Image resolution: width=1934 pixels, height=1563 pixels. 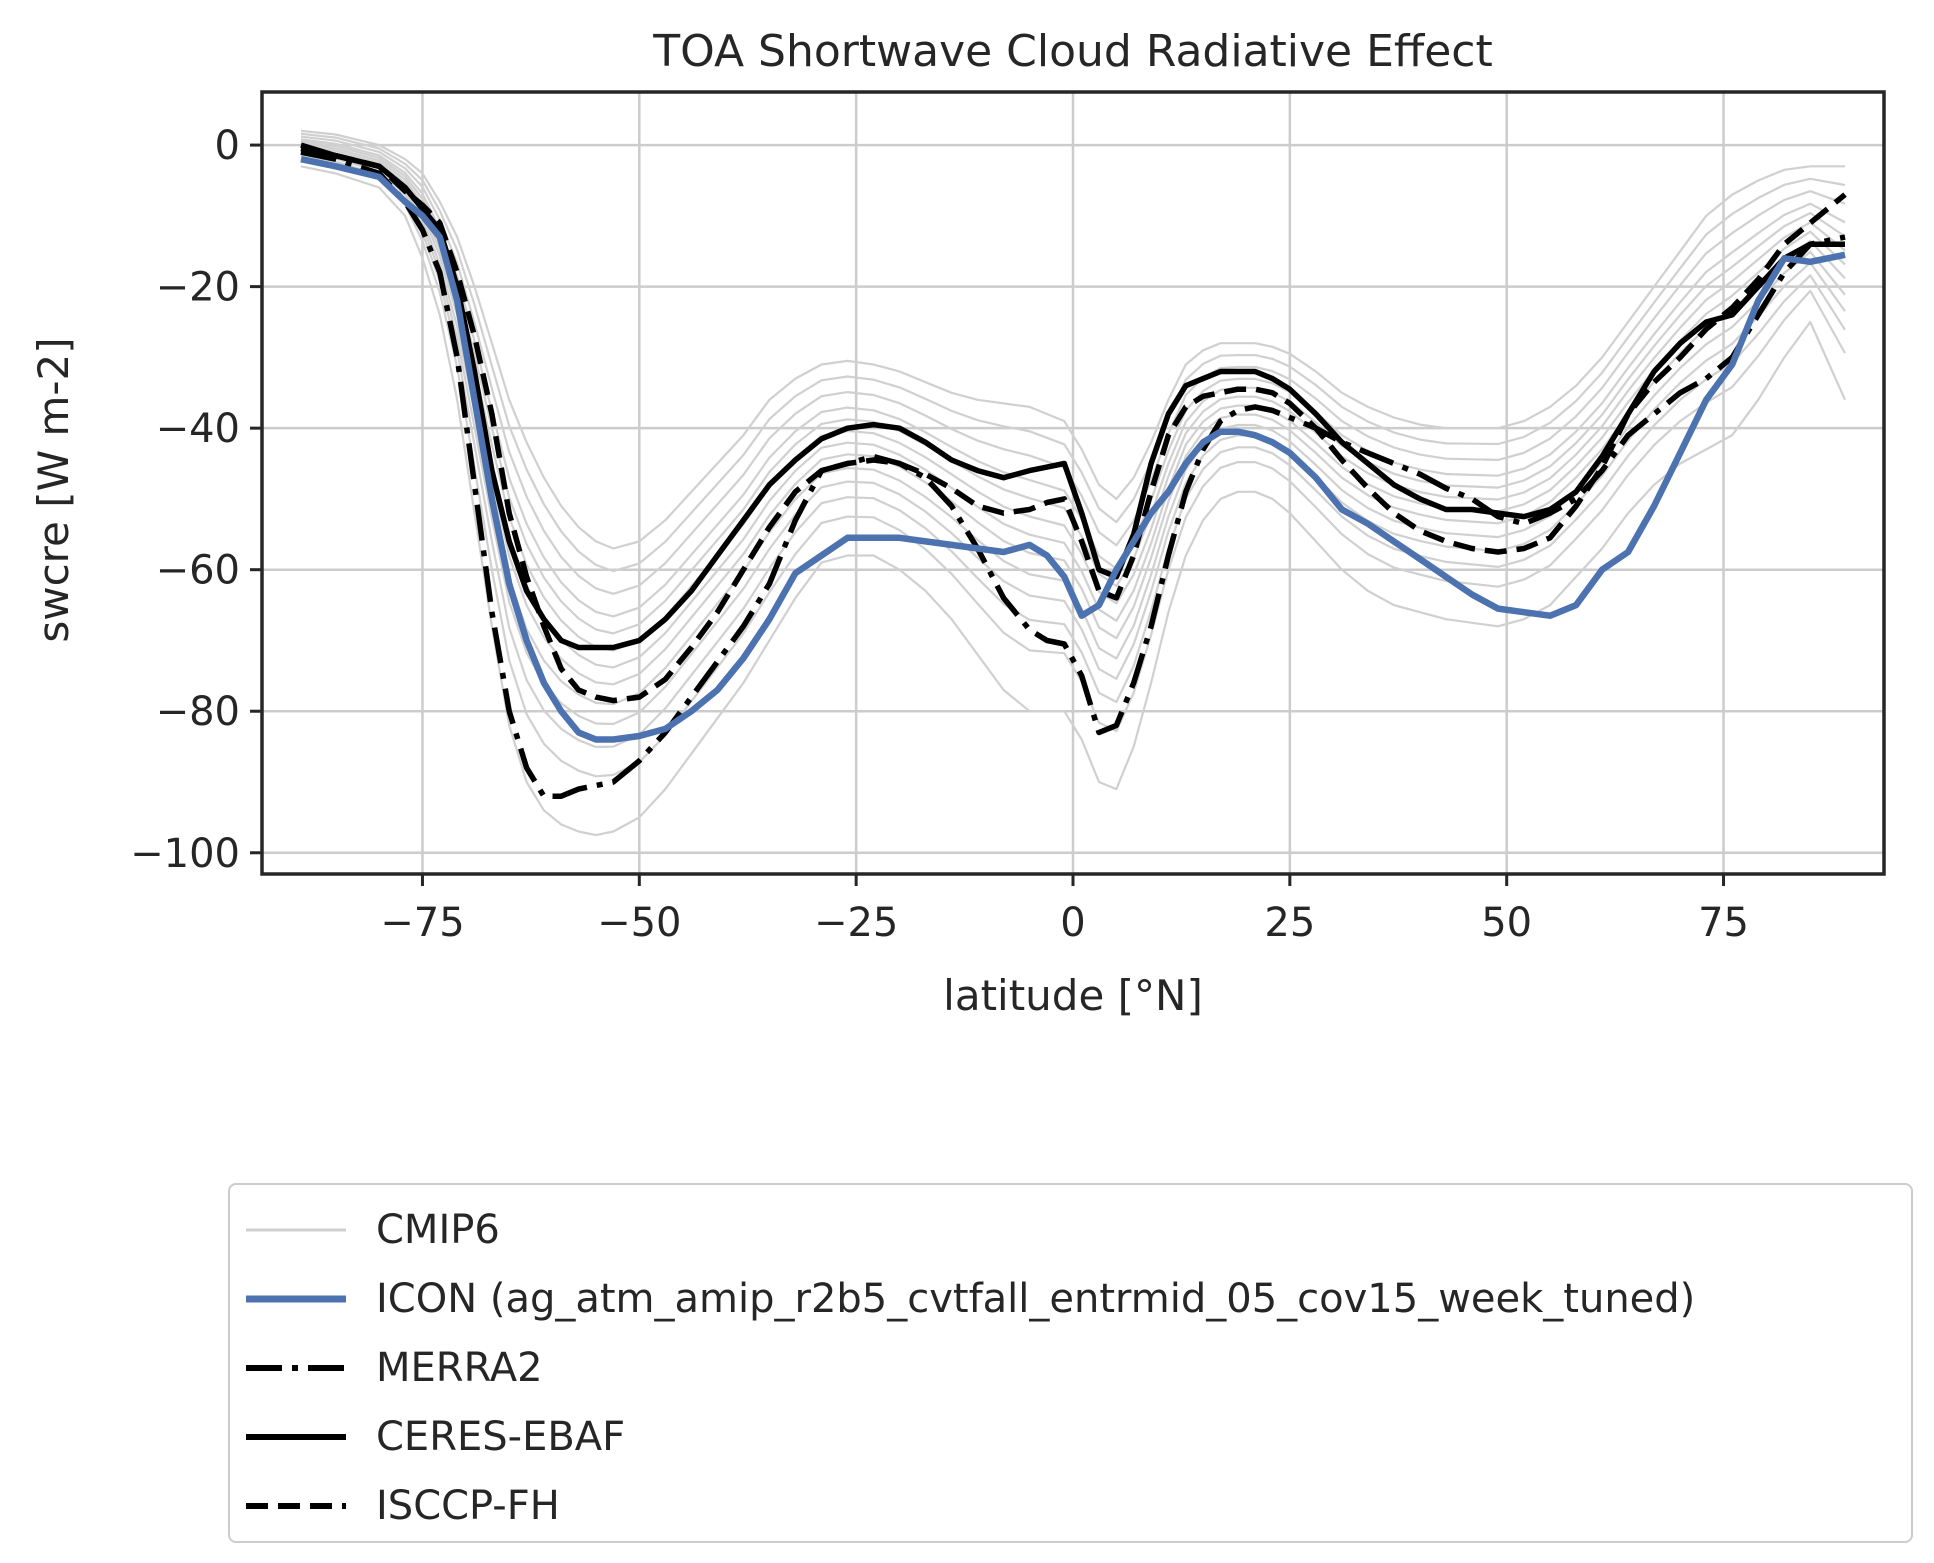 What do you see at coordinates (1070, 1366) in the screenshot?
I see `legend-item-merra2: MERRA2` at bounding box center [1070, 1366].